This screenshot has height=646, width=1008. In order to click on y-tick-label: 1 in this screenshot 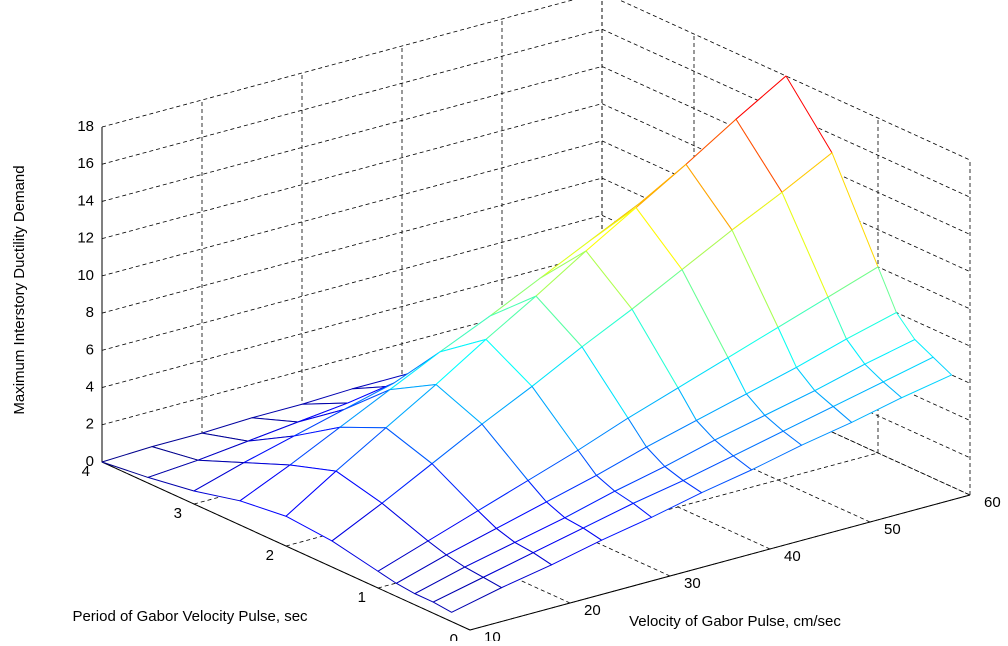, I will do `click(362, 597)`.